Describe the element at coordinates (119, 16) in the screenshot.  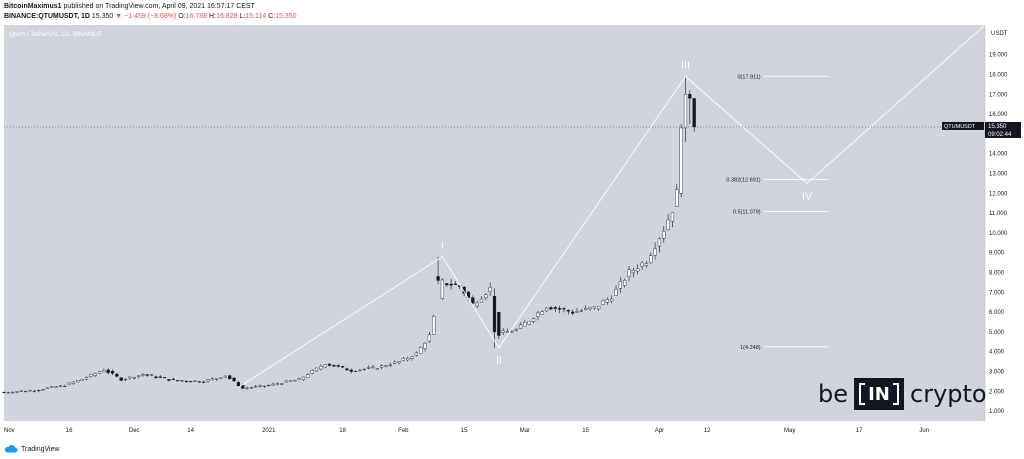
I see `change-arrow-icon: ▼` at that location.